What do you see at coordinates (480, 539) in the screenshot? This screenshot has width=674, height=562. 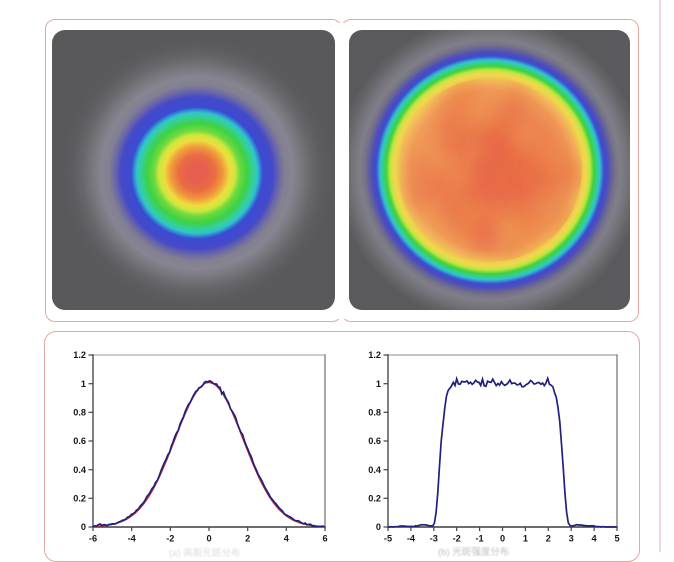 I see `svg-text: -1` at bounding box center [480, 539].